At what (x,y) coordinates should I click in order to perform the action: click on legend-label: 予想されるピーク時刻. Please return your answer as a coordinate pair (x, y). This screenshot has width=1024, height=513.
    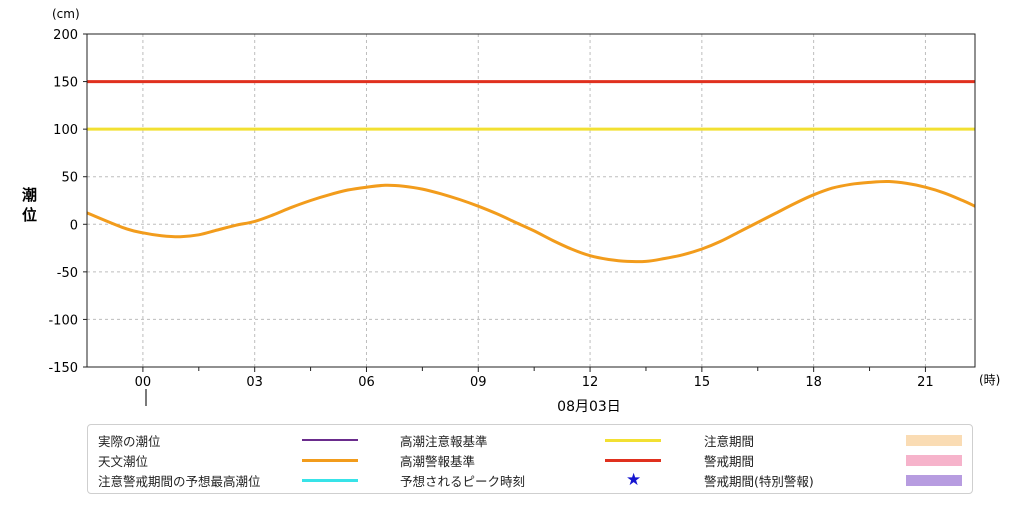
    Looking at the image, I should click on (463, 481).